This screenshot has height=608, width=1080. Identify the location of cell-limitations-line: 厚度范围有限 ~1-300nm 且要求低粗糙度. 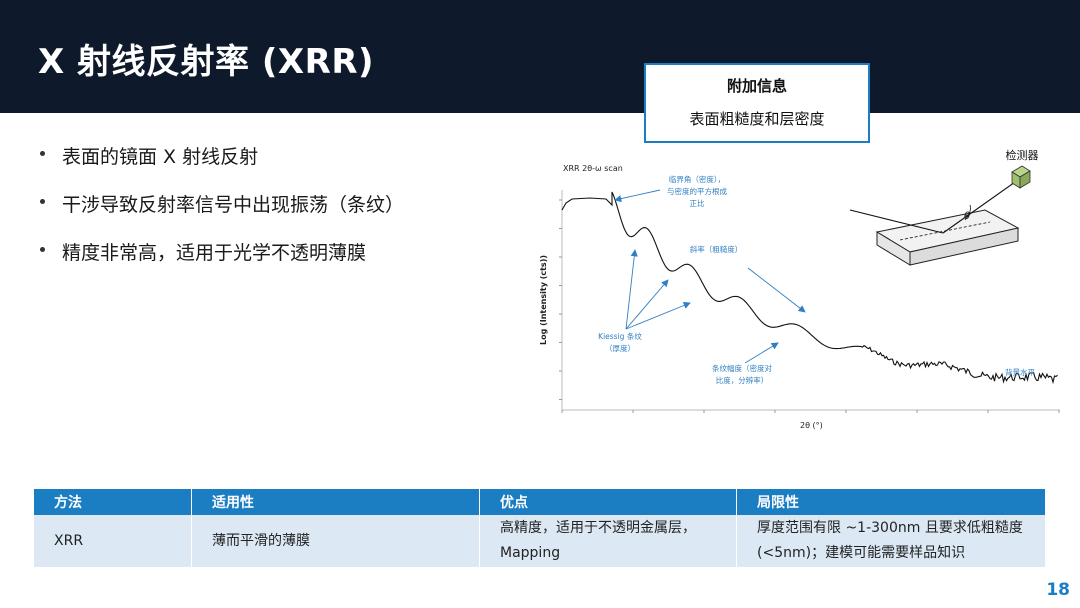
(890, 528).